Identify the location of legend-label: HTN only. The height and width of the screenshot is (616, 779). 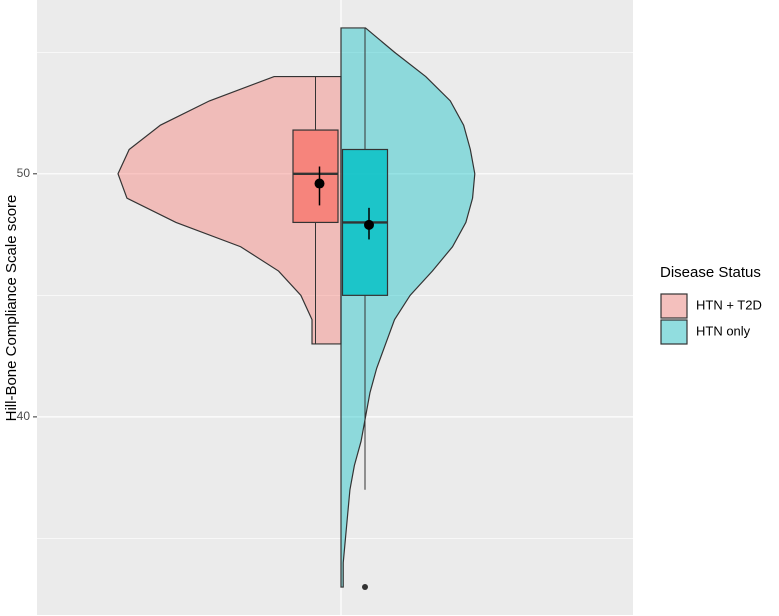
(723, 330).